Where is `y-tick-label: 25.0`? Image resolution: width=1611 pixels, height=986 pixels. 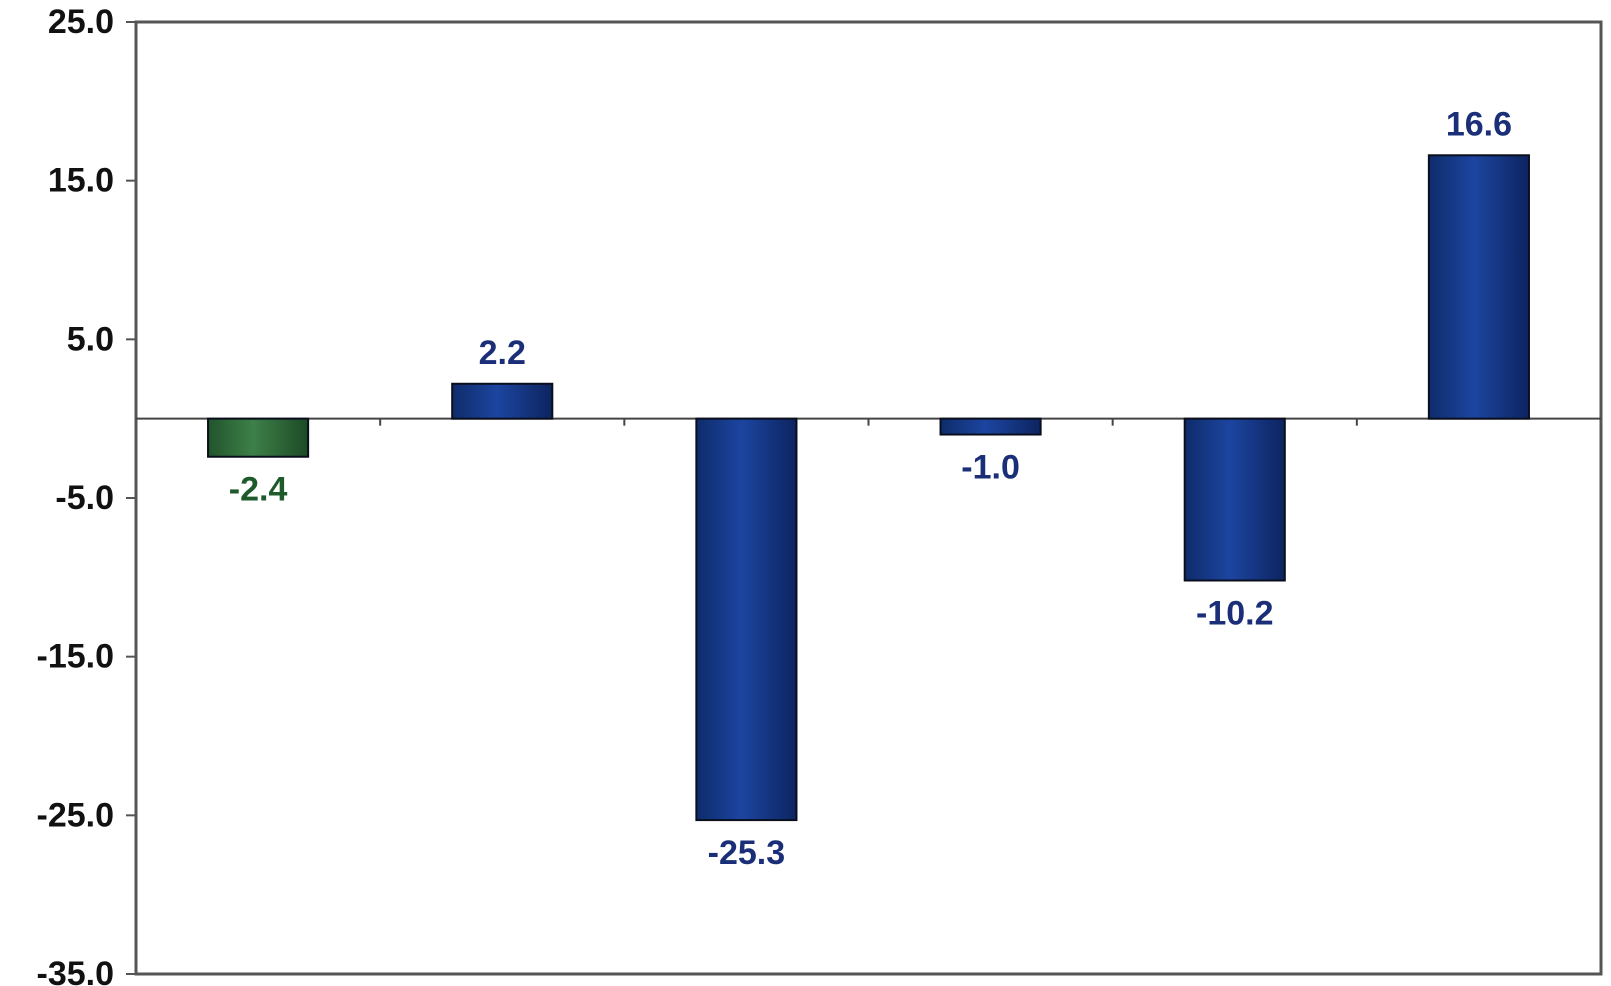 y-tick-label: 25.0 is located at coordinates (81, 22).